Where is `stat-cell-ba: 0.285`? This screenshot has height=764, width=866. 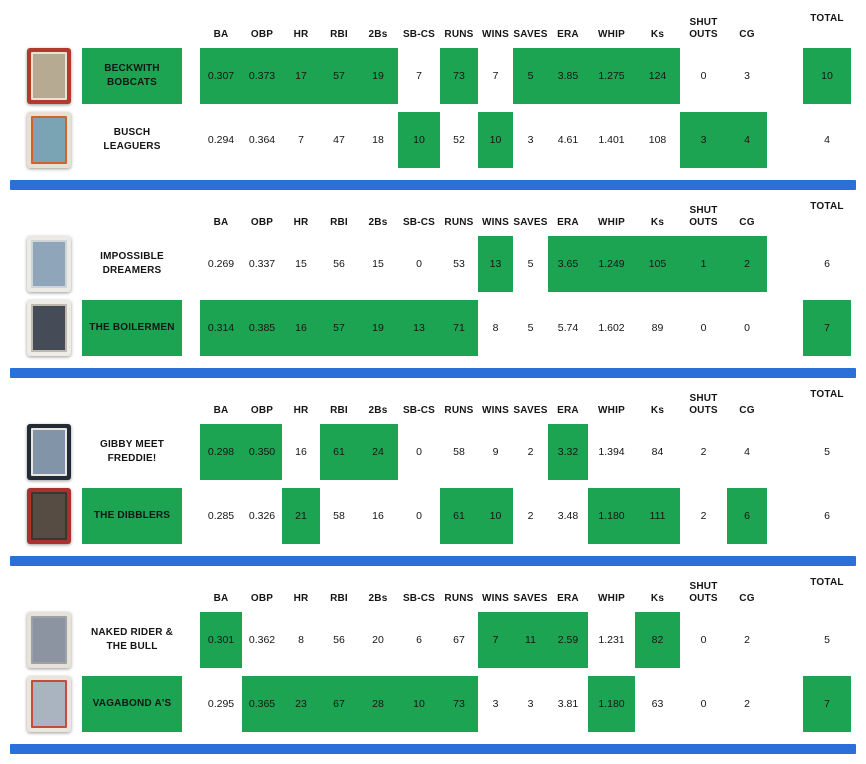 stat-cell-ba: 0.285 is located at coordinates (221, 516).